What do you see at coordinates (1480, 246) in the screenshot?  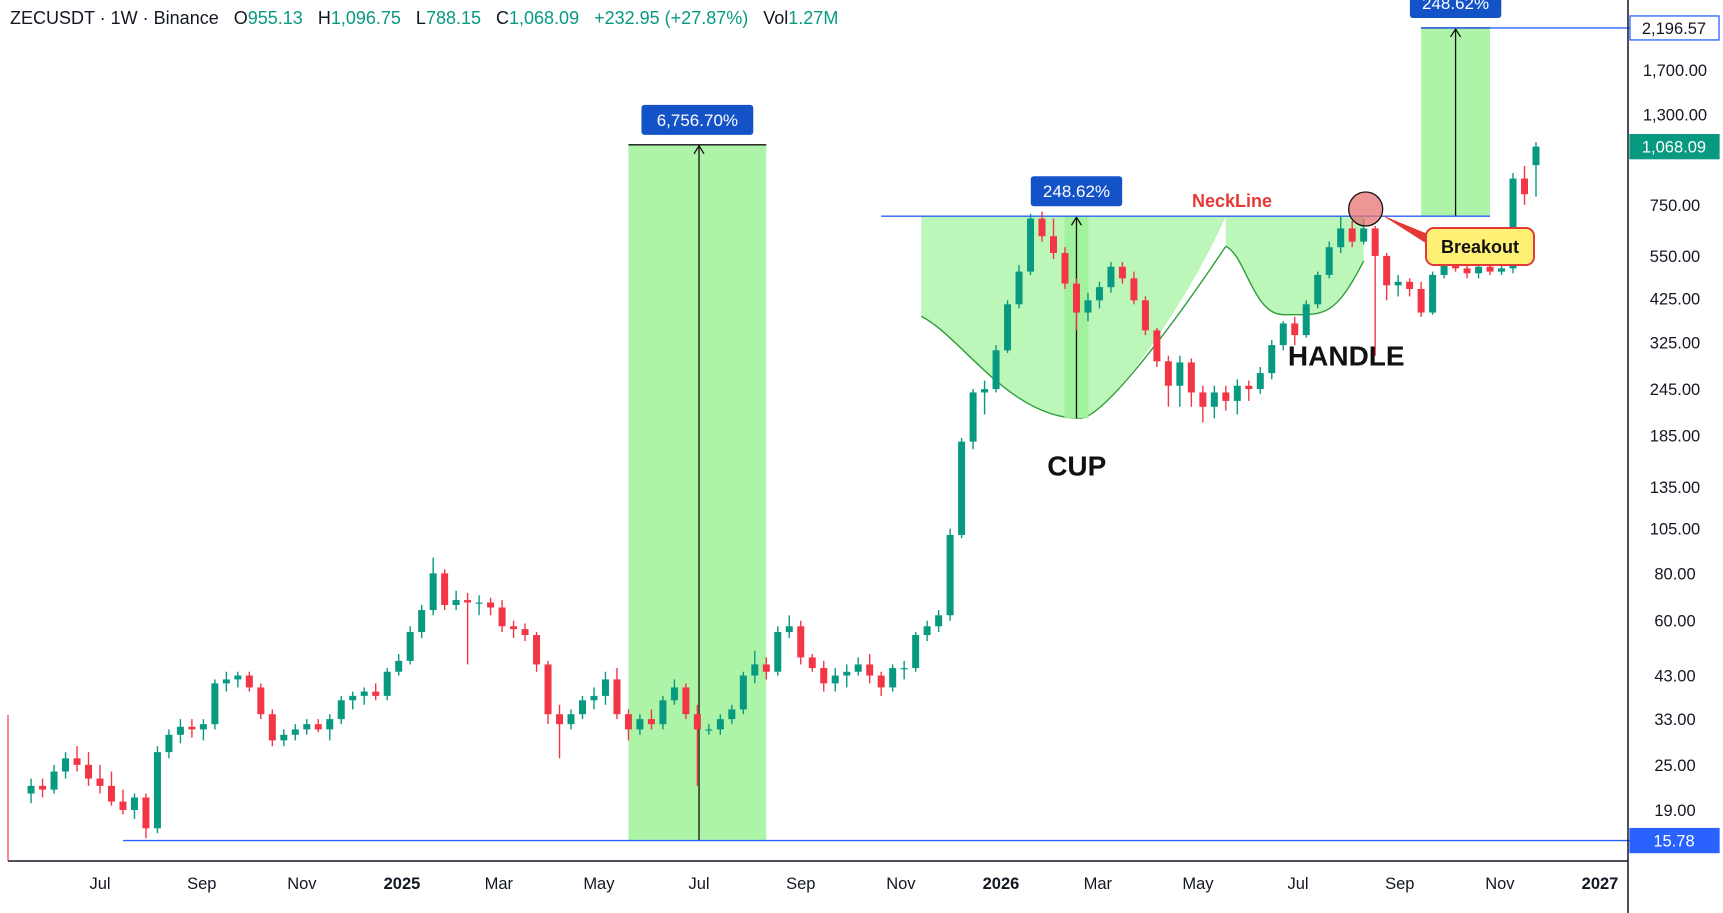 I see `breakout-box` at bounding box center [1480, 246].